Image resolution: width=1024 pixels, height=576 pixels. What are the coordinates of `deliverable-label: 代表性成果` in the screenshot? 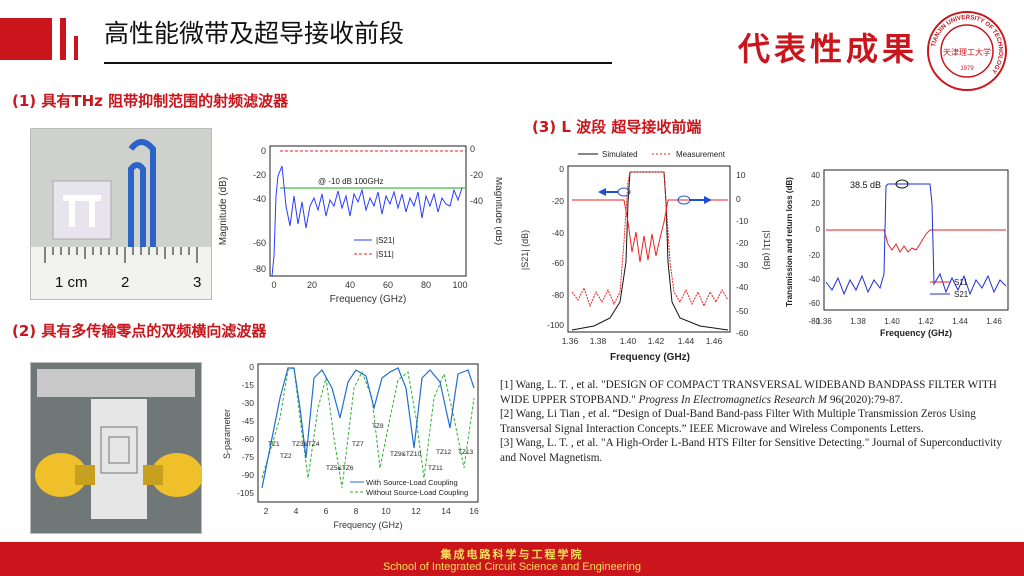 It's located at (828, 49).